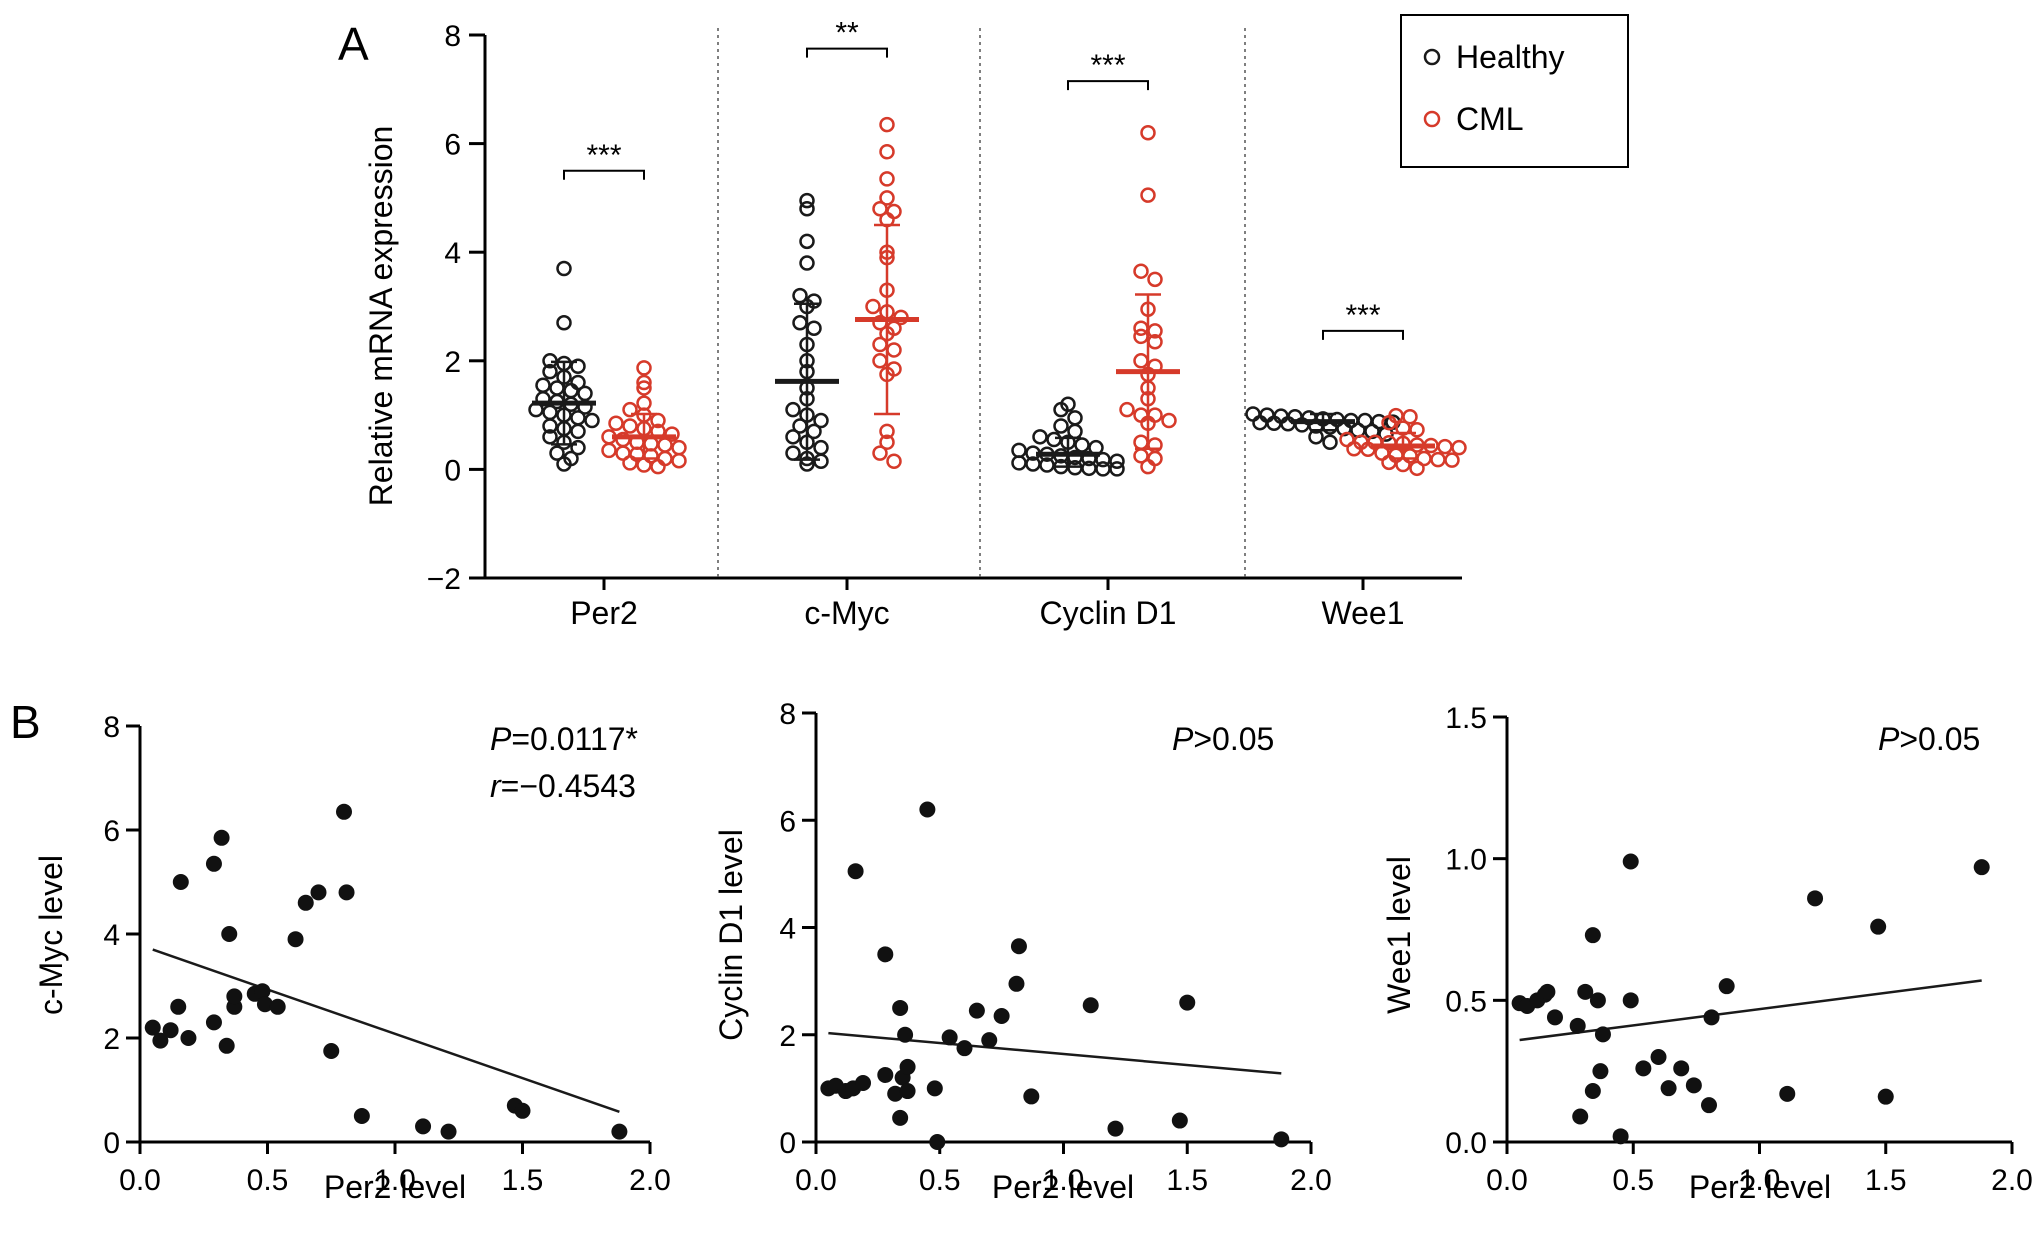 This screenshot has width=2032, height=1250. What do you see at coordinates (111, 935) in the screenshot?
I see `b1-y-tick-label: 4` at bounding box center [111, 935].